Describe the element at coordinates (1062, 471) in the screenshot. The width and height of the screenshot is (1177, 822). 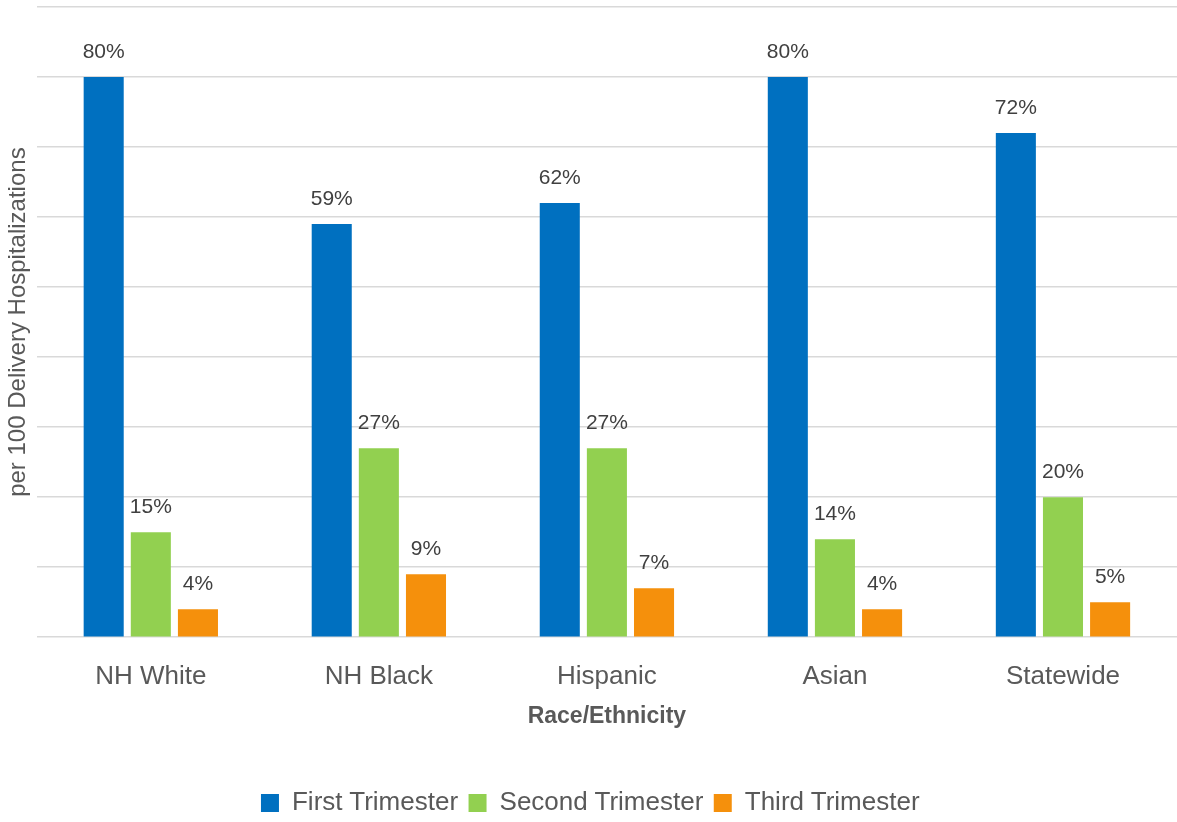
I see `data-label: 20%` at that location.